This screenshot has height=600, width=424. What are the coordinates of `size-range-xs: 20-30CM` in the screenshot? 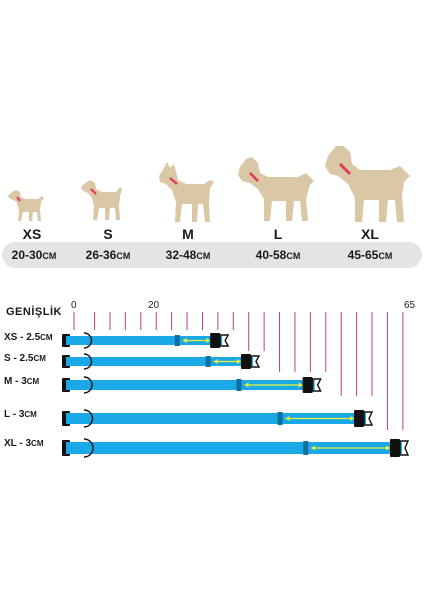 It's located at (34, 255).